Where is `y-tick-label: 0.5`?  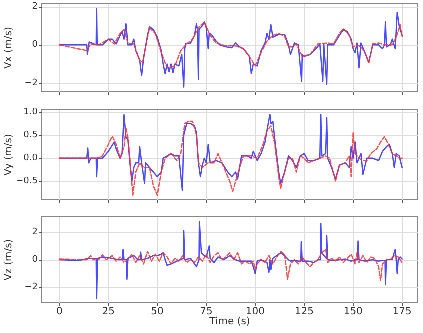
y-tick-label: 0.5 is located at coordinates (31, 135).